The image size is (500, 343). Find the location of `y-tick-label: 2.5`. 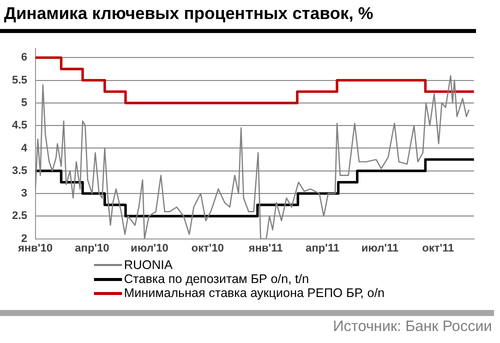

y-tick-label: 2.5 is located at coordinates (20, 216).